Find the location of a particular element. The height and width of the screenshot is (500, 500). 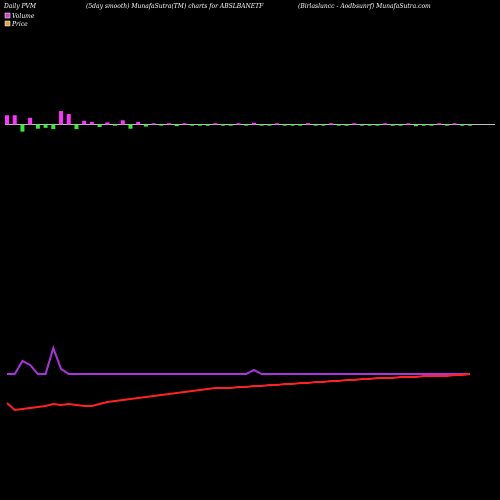

legend-volume-label: Volume is located at coordinates (23, 16).